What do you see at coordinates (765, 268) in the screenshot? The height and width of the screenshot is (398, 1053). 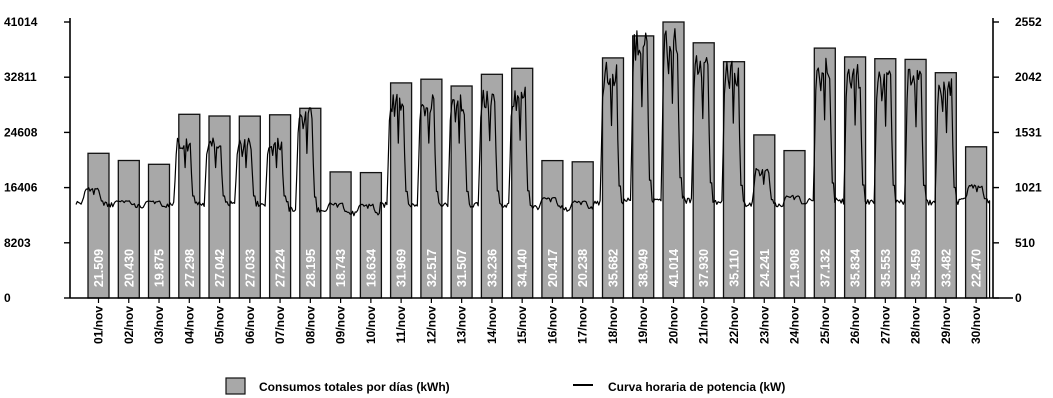 I see `bar-value-label: 24.241` at bounding box center [765, 268].